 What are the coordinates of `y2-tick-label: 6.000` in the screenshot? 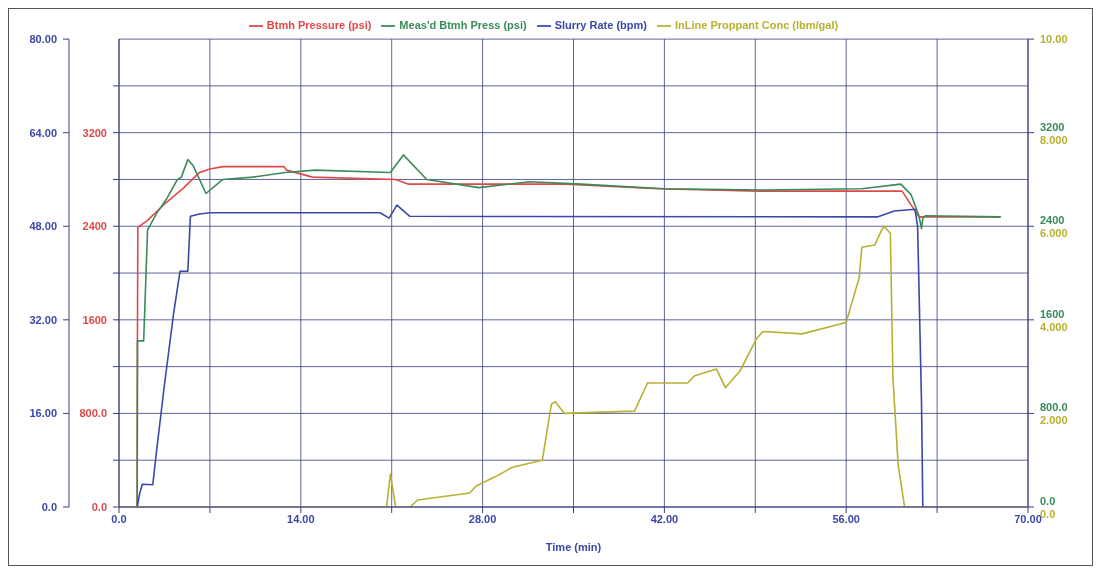 It's located at (1054, 233).